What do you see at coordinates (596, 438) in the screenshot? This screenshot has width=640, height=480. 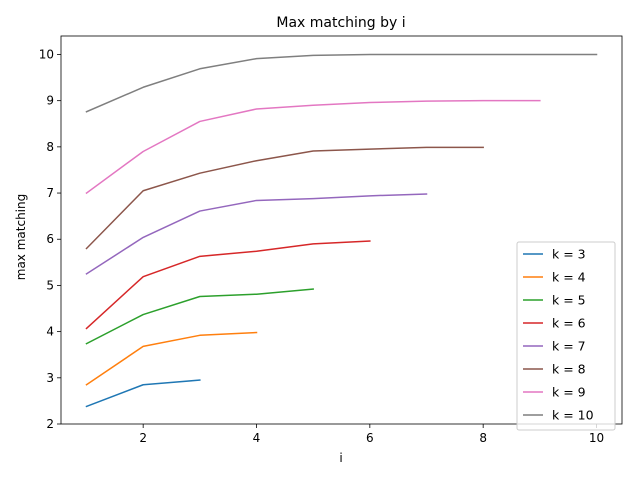 I see `x-tick-label: 10` at bounding box center [596, 438].